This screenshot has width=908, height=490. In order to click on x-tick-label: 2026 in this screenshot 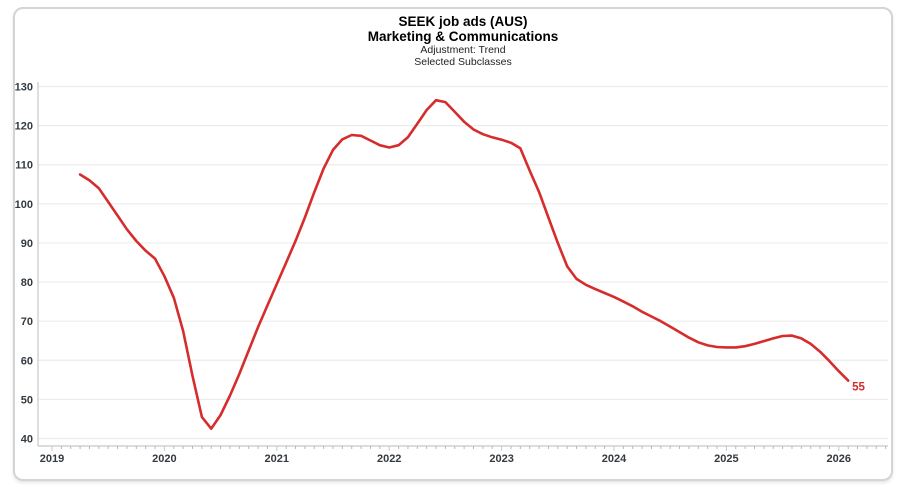, I will do `click(839, 459)`.